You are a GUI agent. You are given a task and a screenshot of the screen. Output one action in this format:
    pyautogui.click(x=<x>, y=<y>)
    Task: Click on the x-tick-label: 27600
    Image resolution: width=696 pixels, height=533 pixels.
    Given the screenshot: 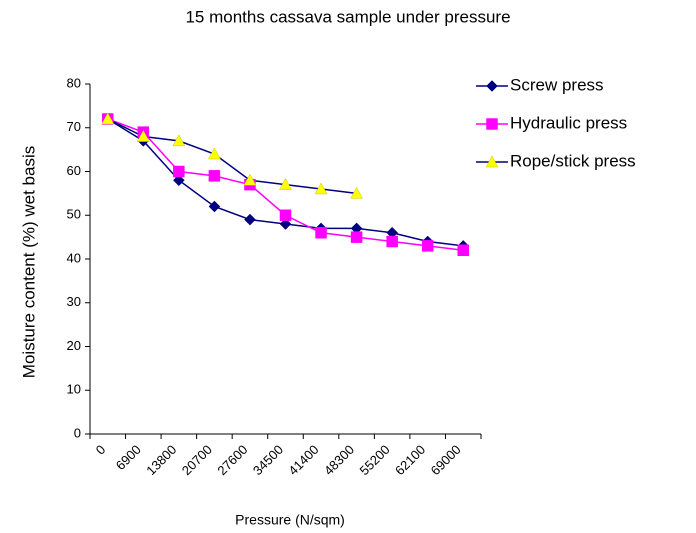 What is the action you would take?
    pyautogui.click(x=232, y=460)
    